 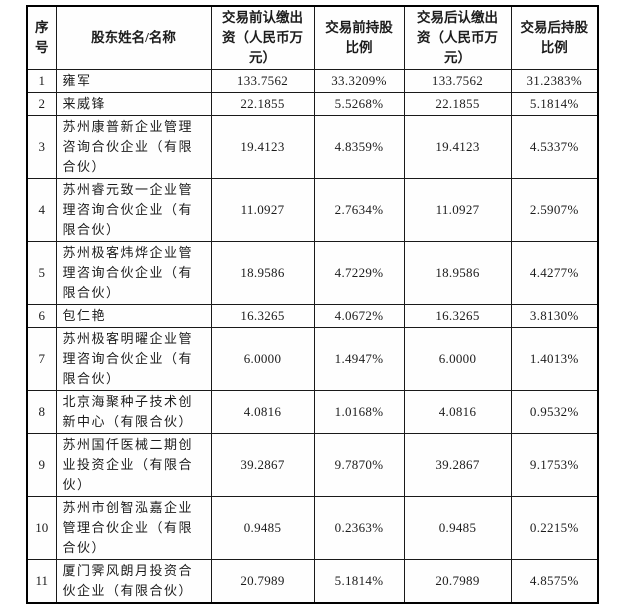 What do you see at coordinates (554, 412) in the screenshot?
I see `post-ratio-value: 0.9532%` at bounding box center [554, 412].